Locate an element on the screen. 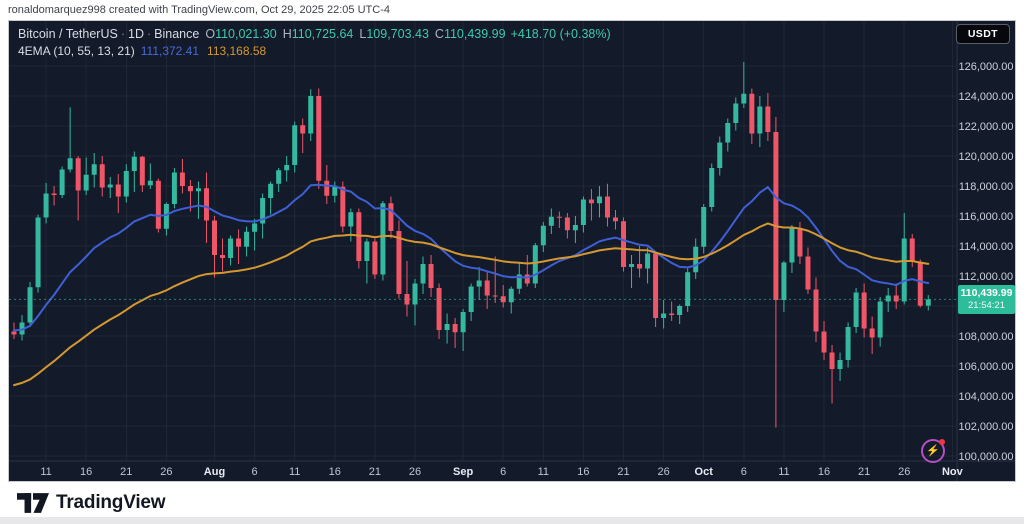  indicator-value-fast: 111,372.41 is located at coordinates (170, 51).